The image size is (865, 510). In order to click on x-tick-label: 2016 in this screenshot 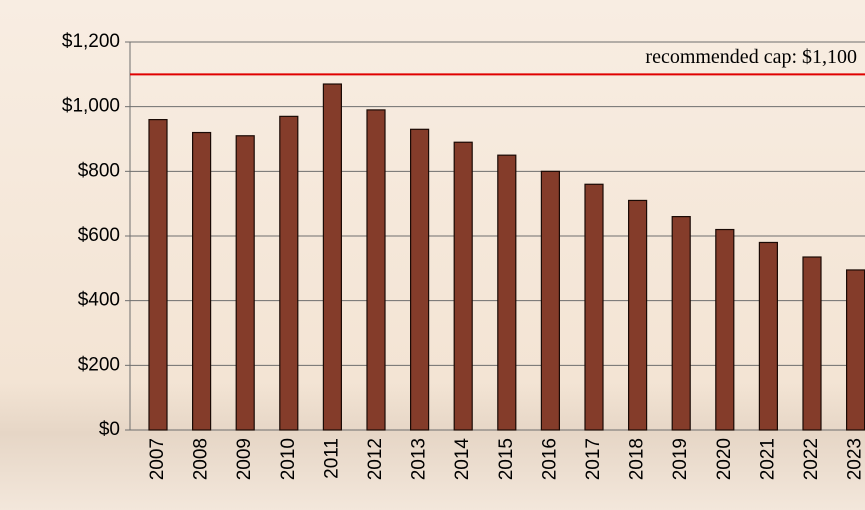, I will do `click(549, 459)`.